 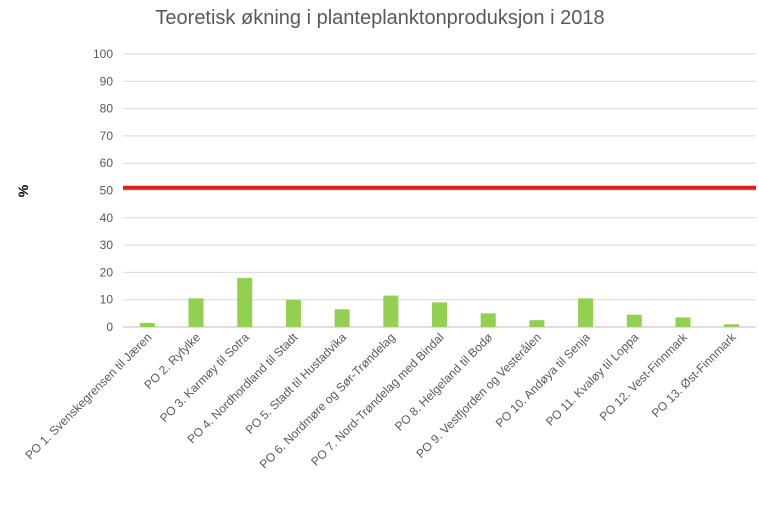 What do you see at coordinates (107, 136) in the screenshot?
I see `y-tick-label: 70` at bounding box center [107, 136].